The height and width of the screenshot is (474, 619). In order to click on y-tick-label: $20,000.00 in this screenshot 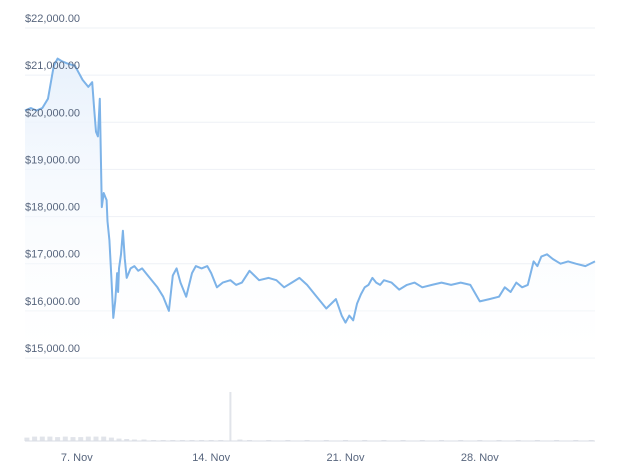, I will do `click(52, 113)`.